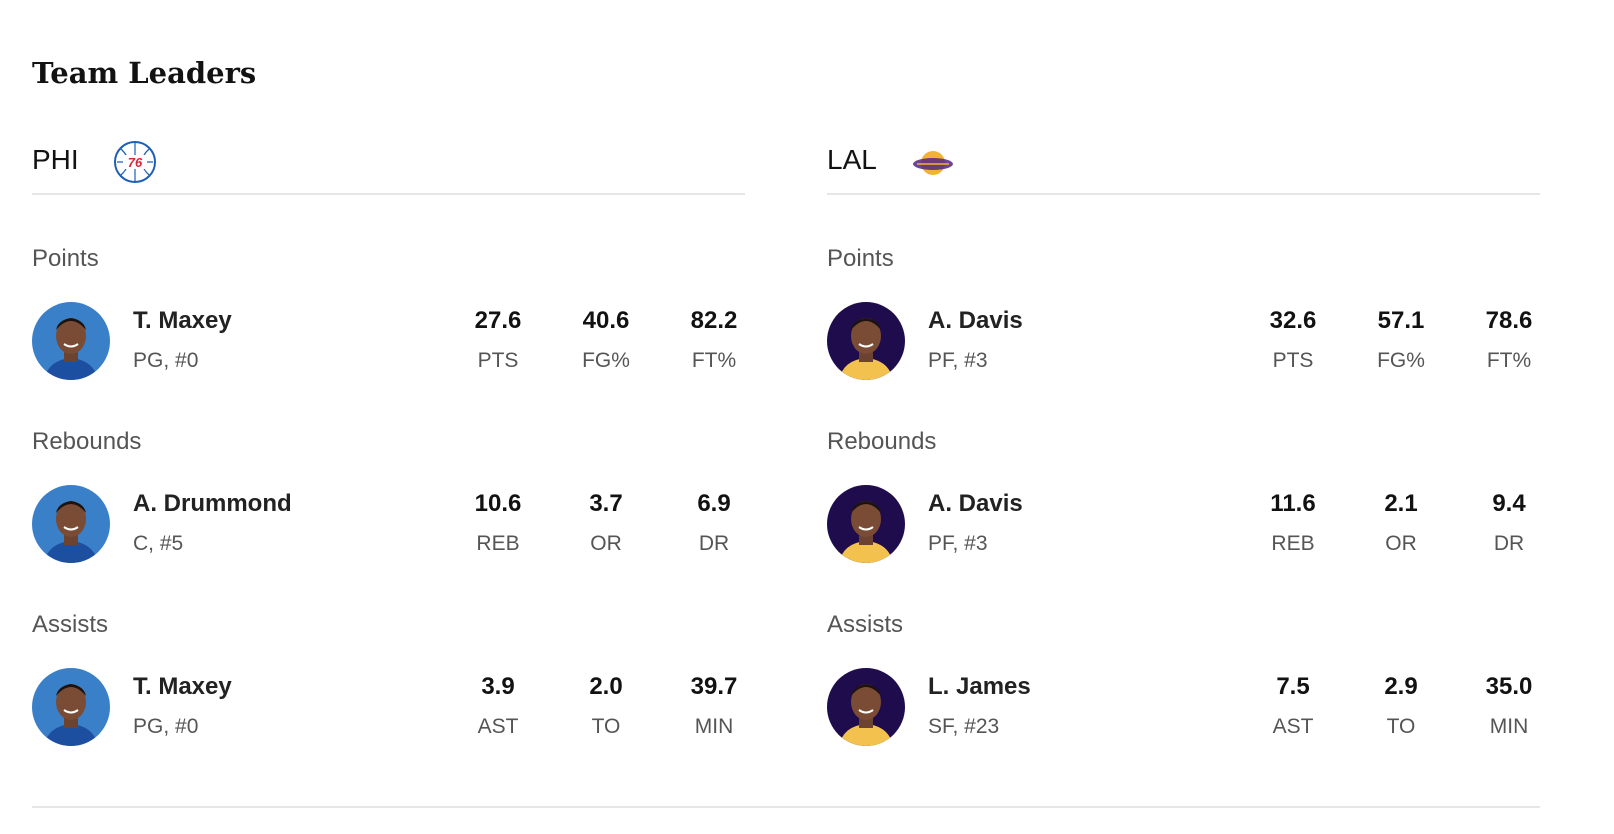 The height and width of the screenshot is (834, 1614). What do you see at coordinates (1293, 686) in the screenshot?
I see `stat-value: 7.5` at bounding box center [1293, 686].